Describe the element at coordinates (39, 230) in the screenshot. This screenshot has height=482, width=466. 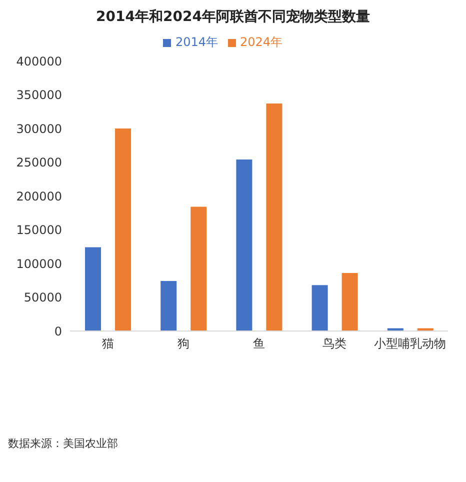
I see `y-tick-label: 150000` at that location.